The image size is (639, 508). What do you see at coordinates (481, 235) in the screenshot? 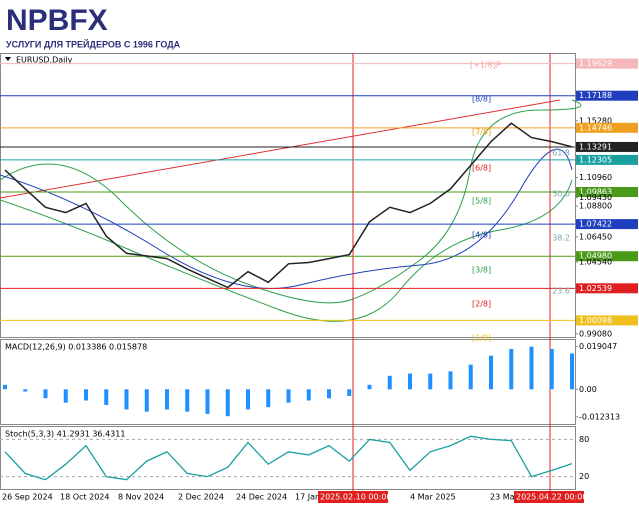
I see `murrey-label: [4/8]` at bounding box center [481, 235].